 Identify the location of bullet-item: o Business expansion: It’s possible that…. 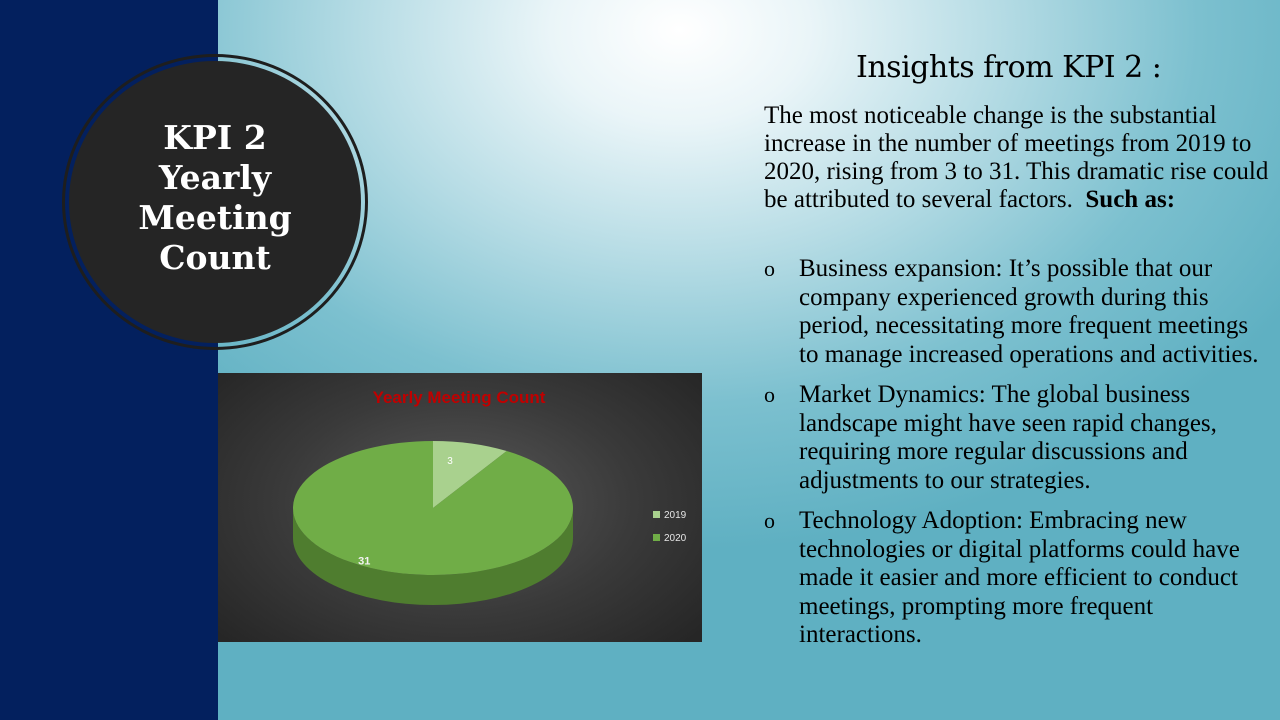
(1017, 312).